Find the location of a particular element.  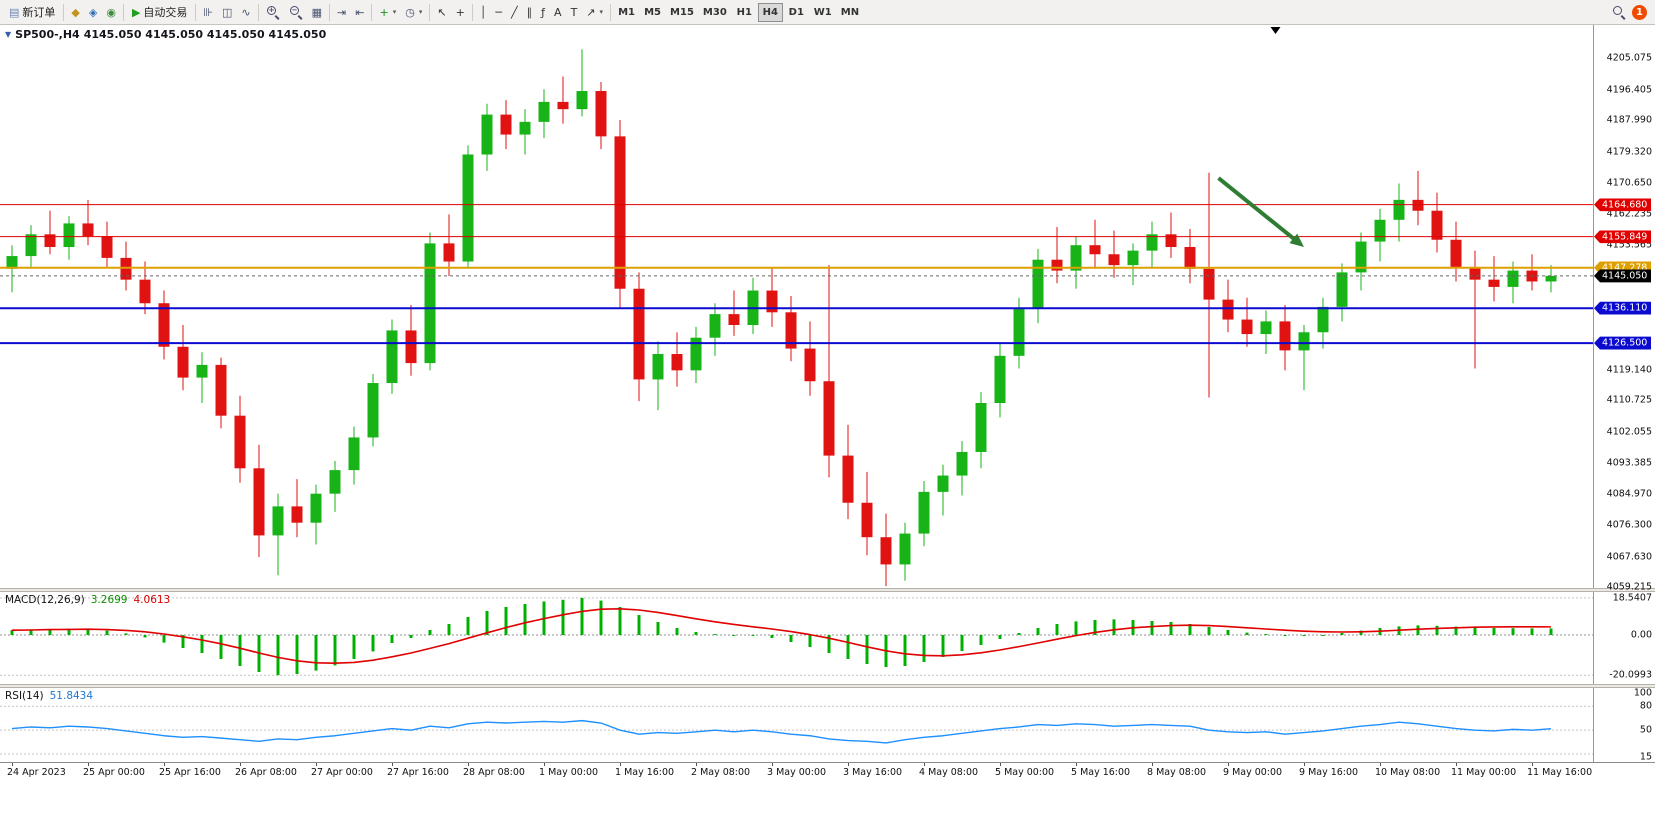

line-chart-icon: ∿ is located at coordinates (246, 12).